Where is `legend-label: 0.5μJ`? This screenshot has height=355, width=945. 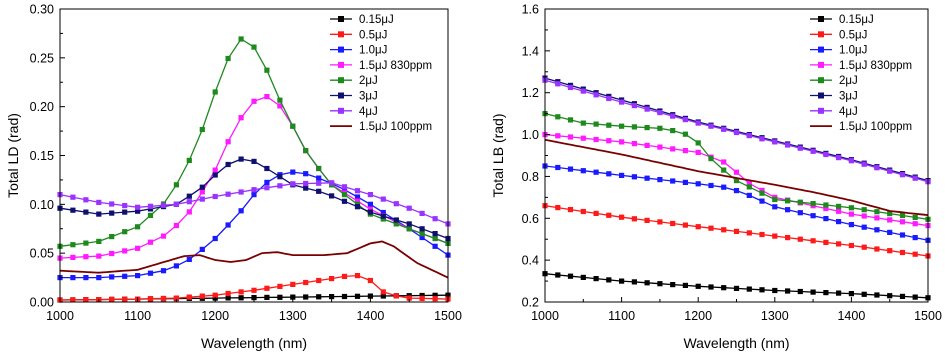 legend-label: 0.5μJ is located at coordinates (853, 35).